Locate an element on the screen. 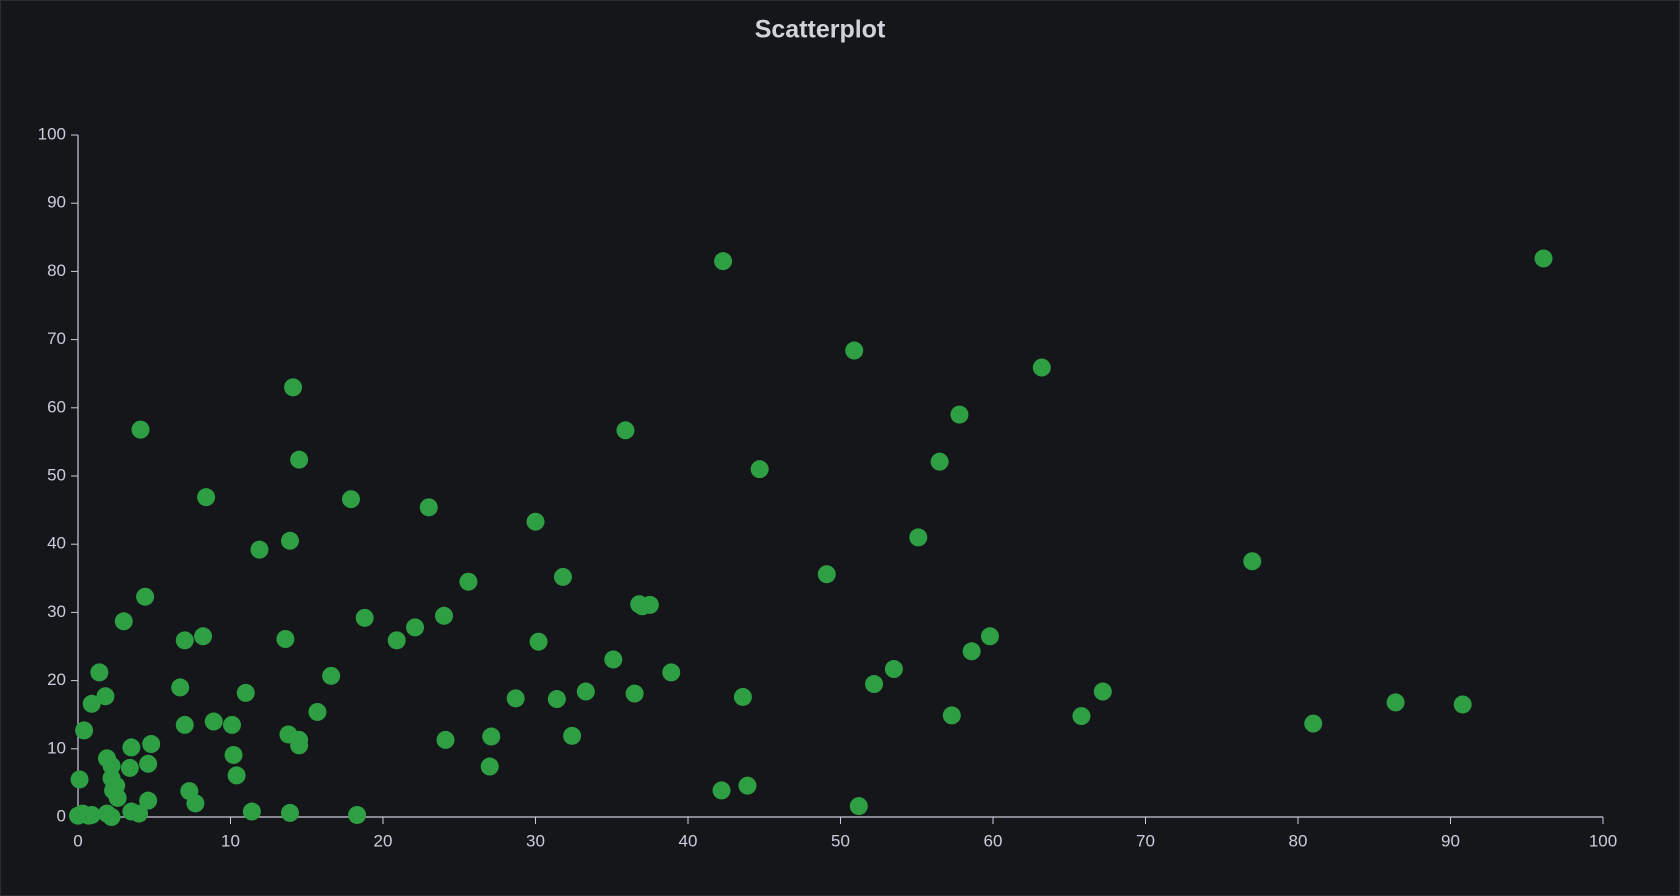  y-tick-label: 80 is located at coordinates (56, 270).